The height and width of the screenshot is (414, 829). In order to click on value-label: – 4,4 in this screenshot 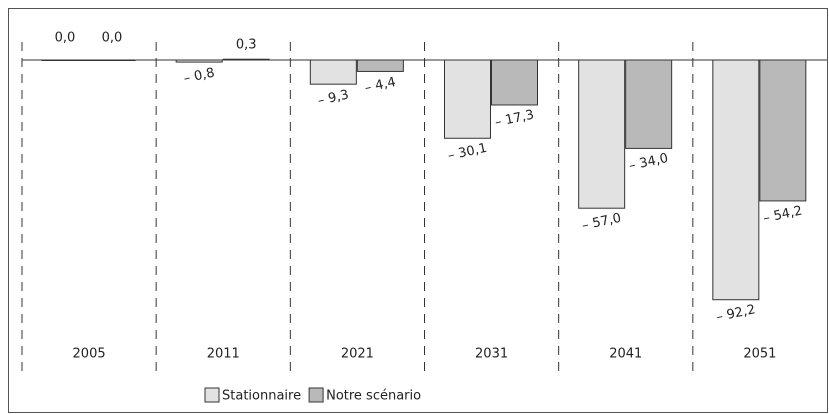, I will do `click(380, 85)`.